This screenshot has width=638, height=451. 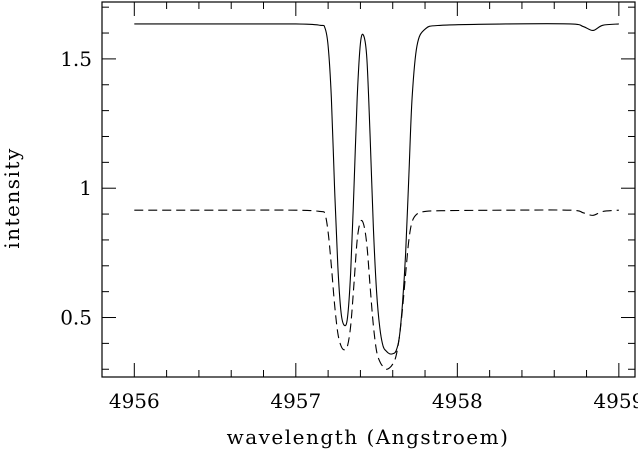 I want to click on x-tick-label: 4956, so click(x=134, y=401).